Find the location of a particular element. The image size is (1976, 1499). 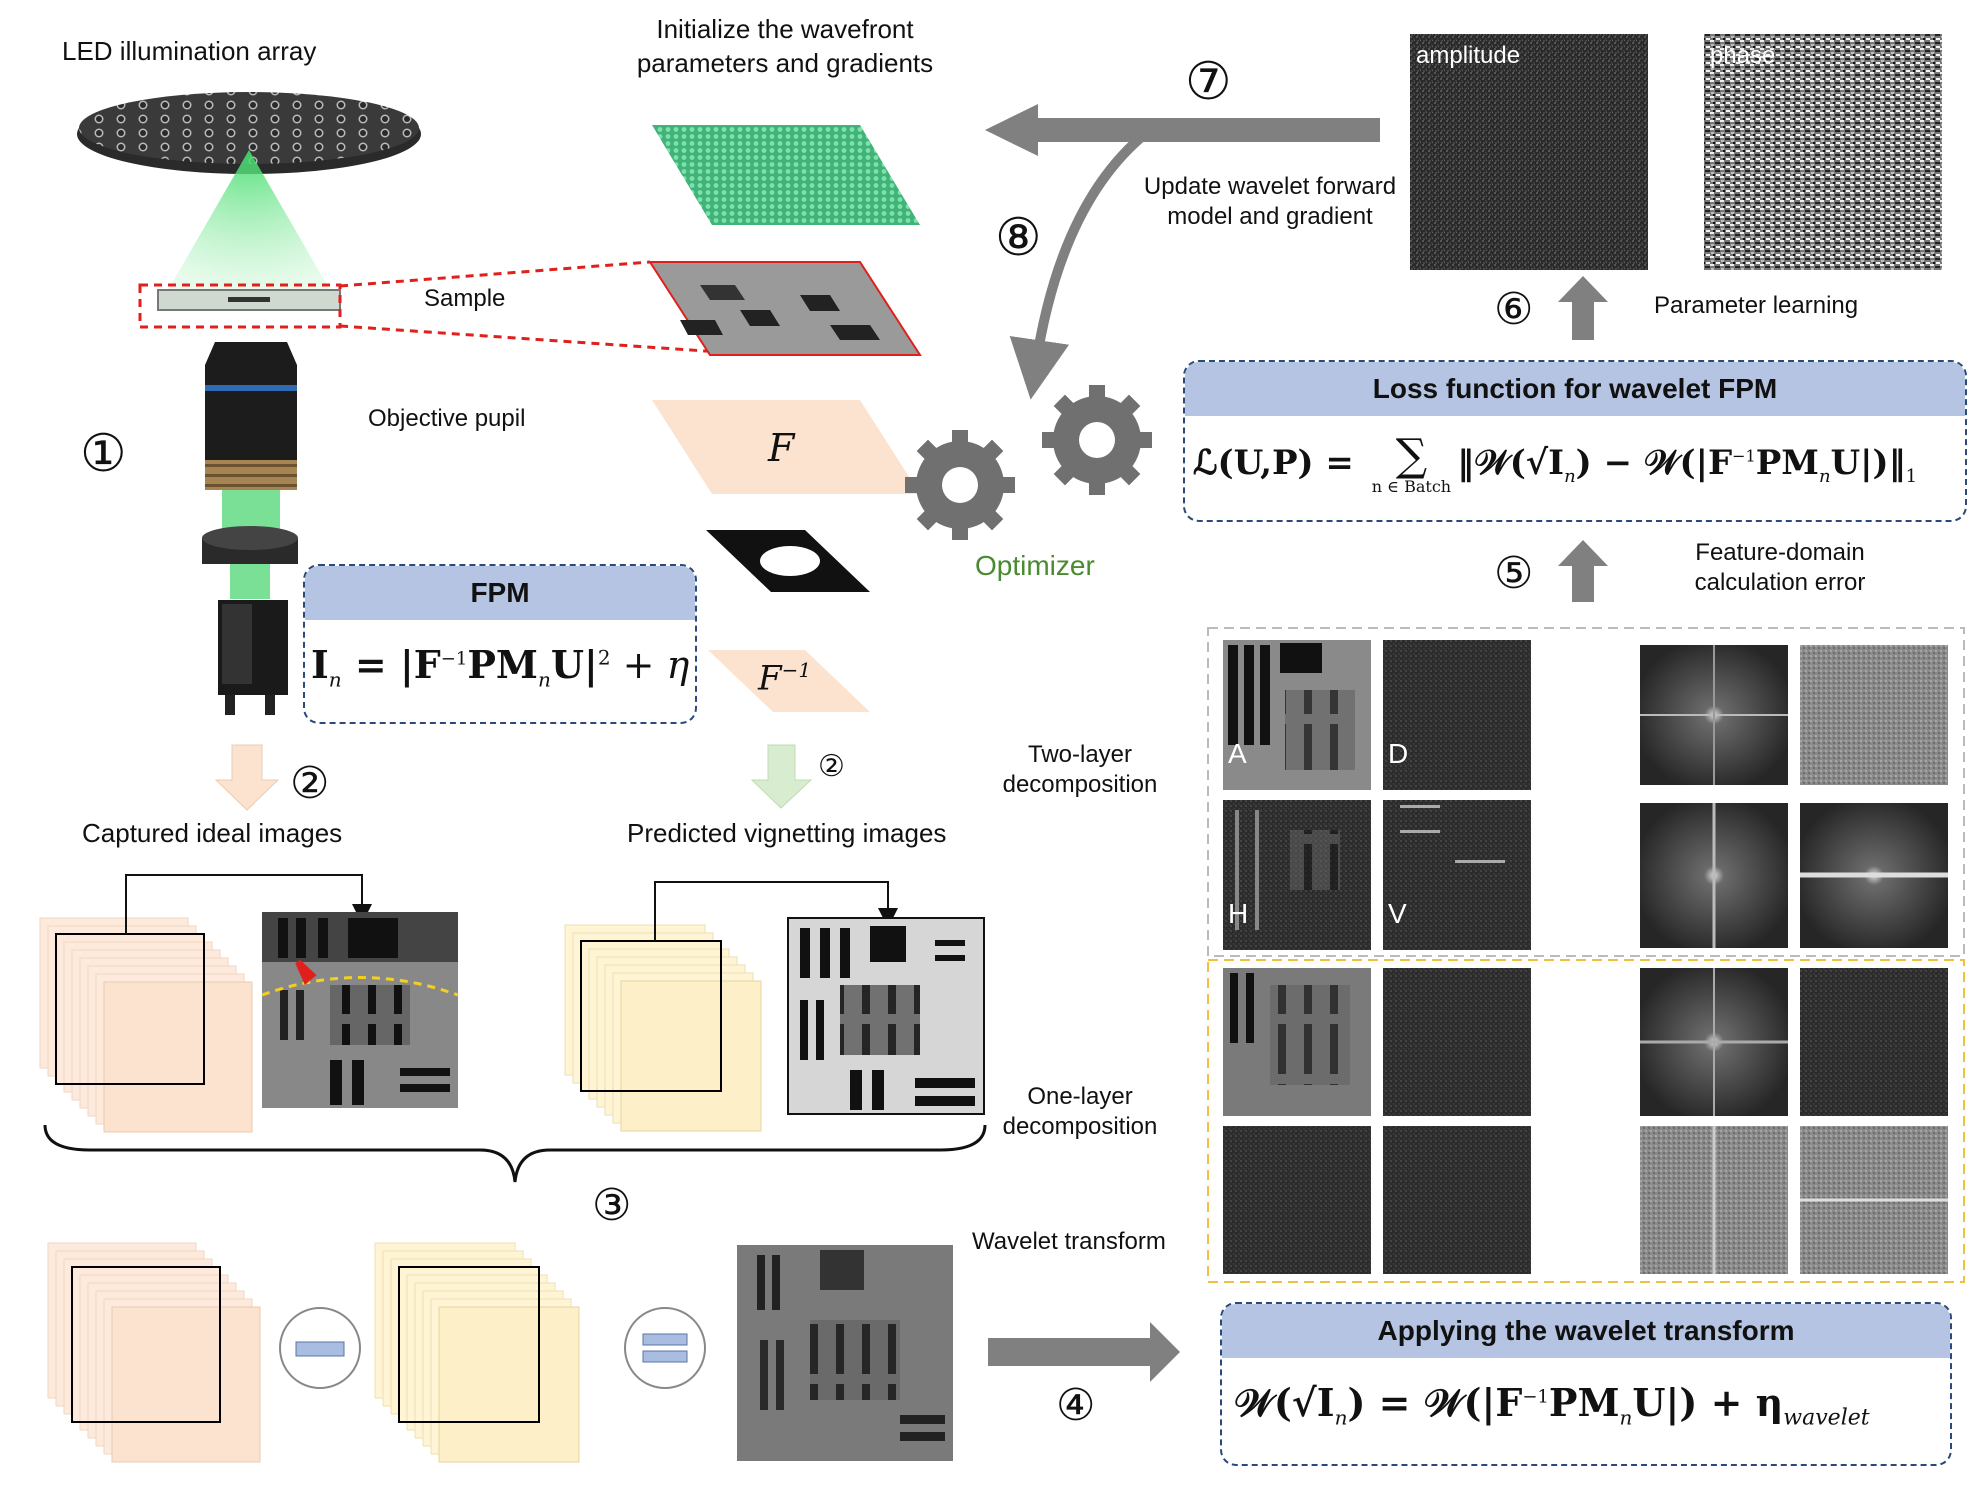

fpm-eq-i: I is located at coordinates (320, 664).